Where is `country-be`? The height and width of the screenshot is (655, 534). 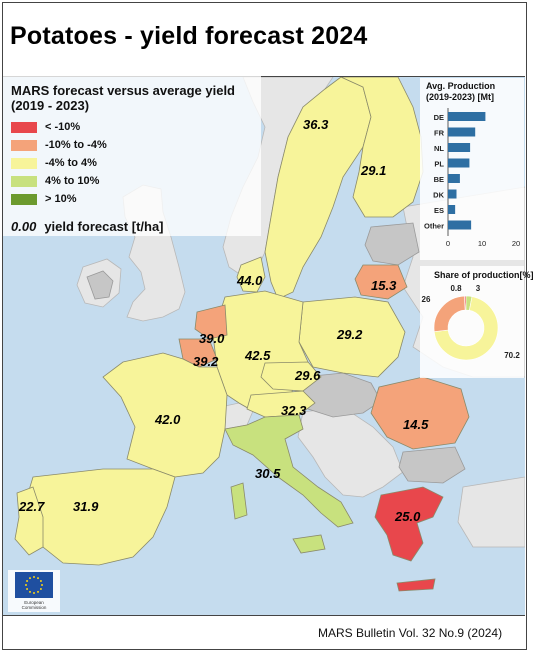
country-be is located at coordinates (198, 353).